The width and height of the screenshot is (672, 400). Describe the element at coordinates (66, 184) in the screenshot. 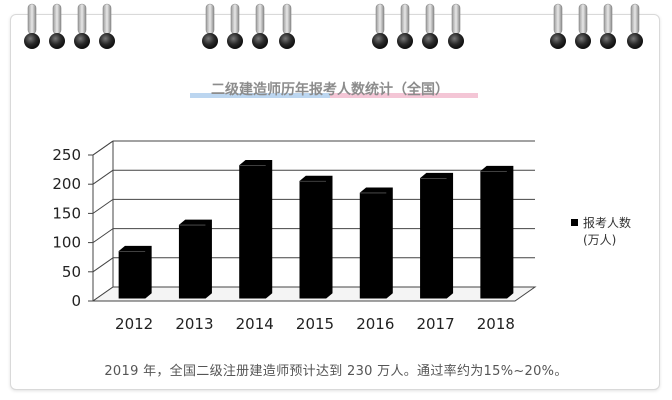

I see `y-tick-label: 200` at that location.